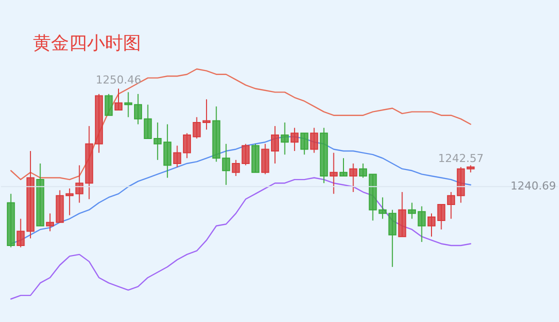 The height and width of the screenshot is (322, 559). What do you see at coordinates (533, 186) in the screenshot?
I see `annotation: 1240.69` at bounding box center [533, 186].